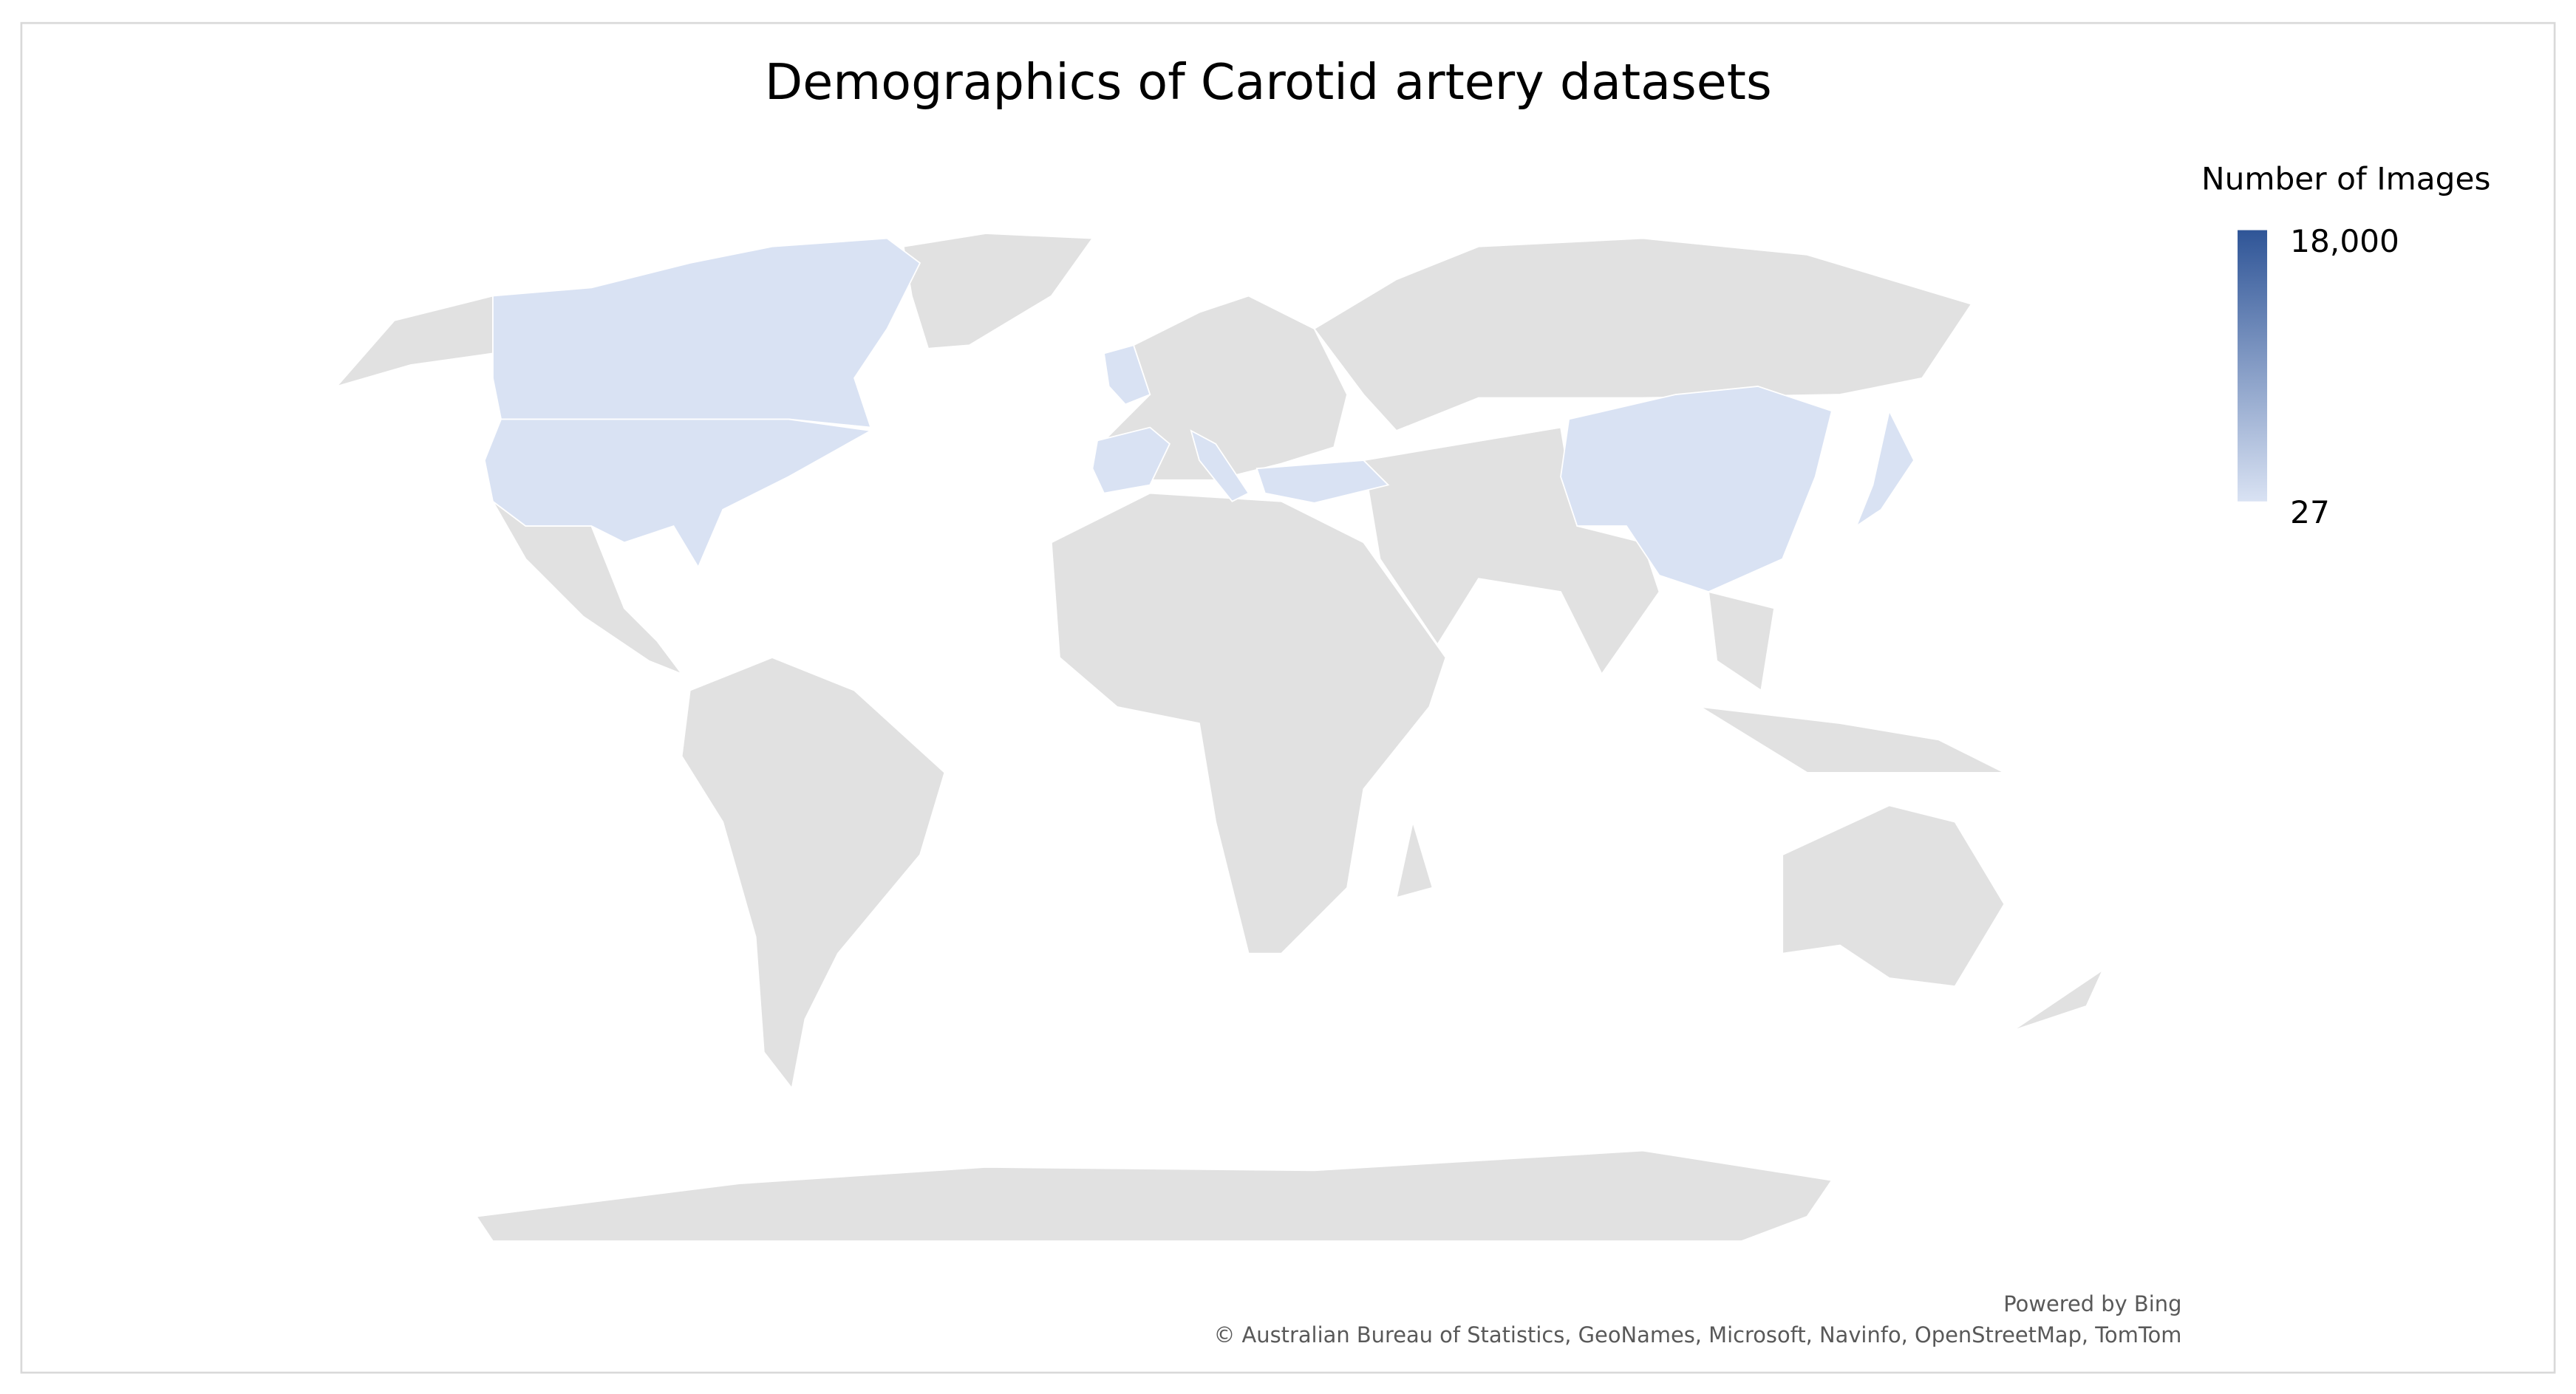  Describe the element at coordinates (1127, 375) in the screenshot. I see `united-kingdom` at that location.